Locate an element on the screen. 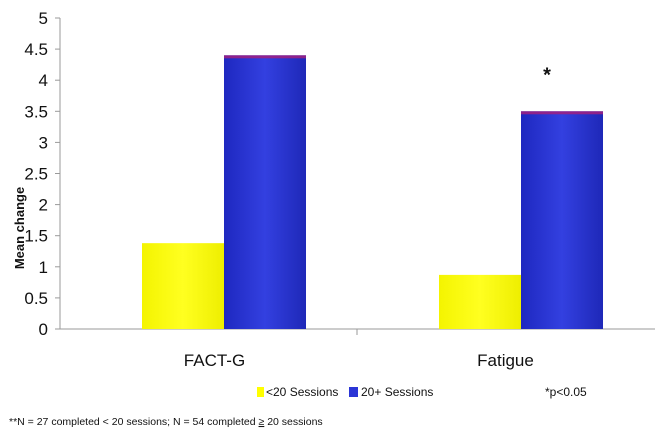 Image resolution: width=656 pixels, height=433 pixels. significance-star: * is located at coordinates (547, 75).